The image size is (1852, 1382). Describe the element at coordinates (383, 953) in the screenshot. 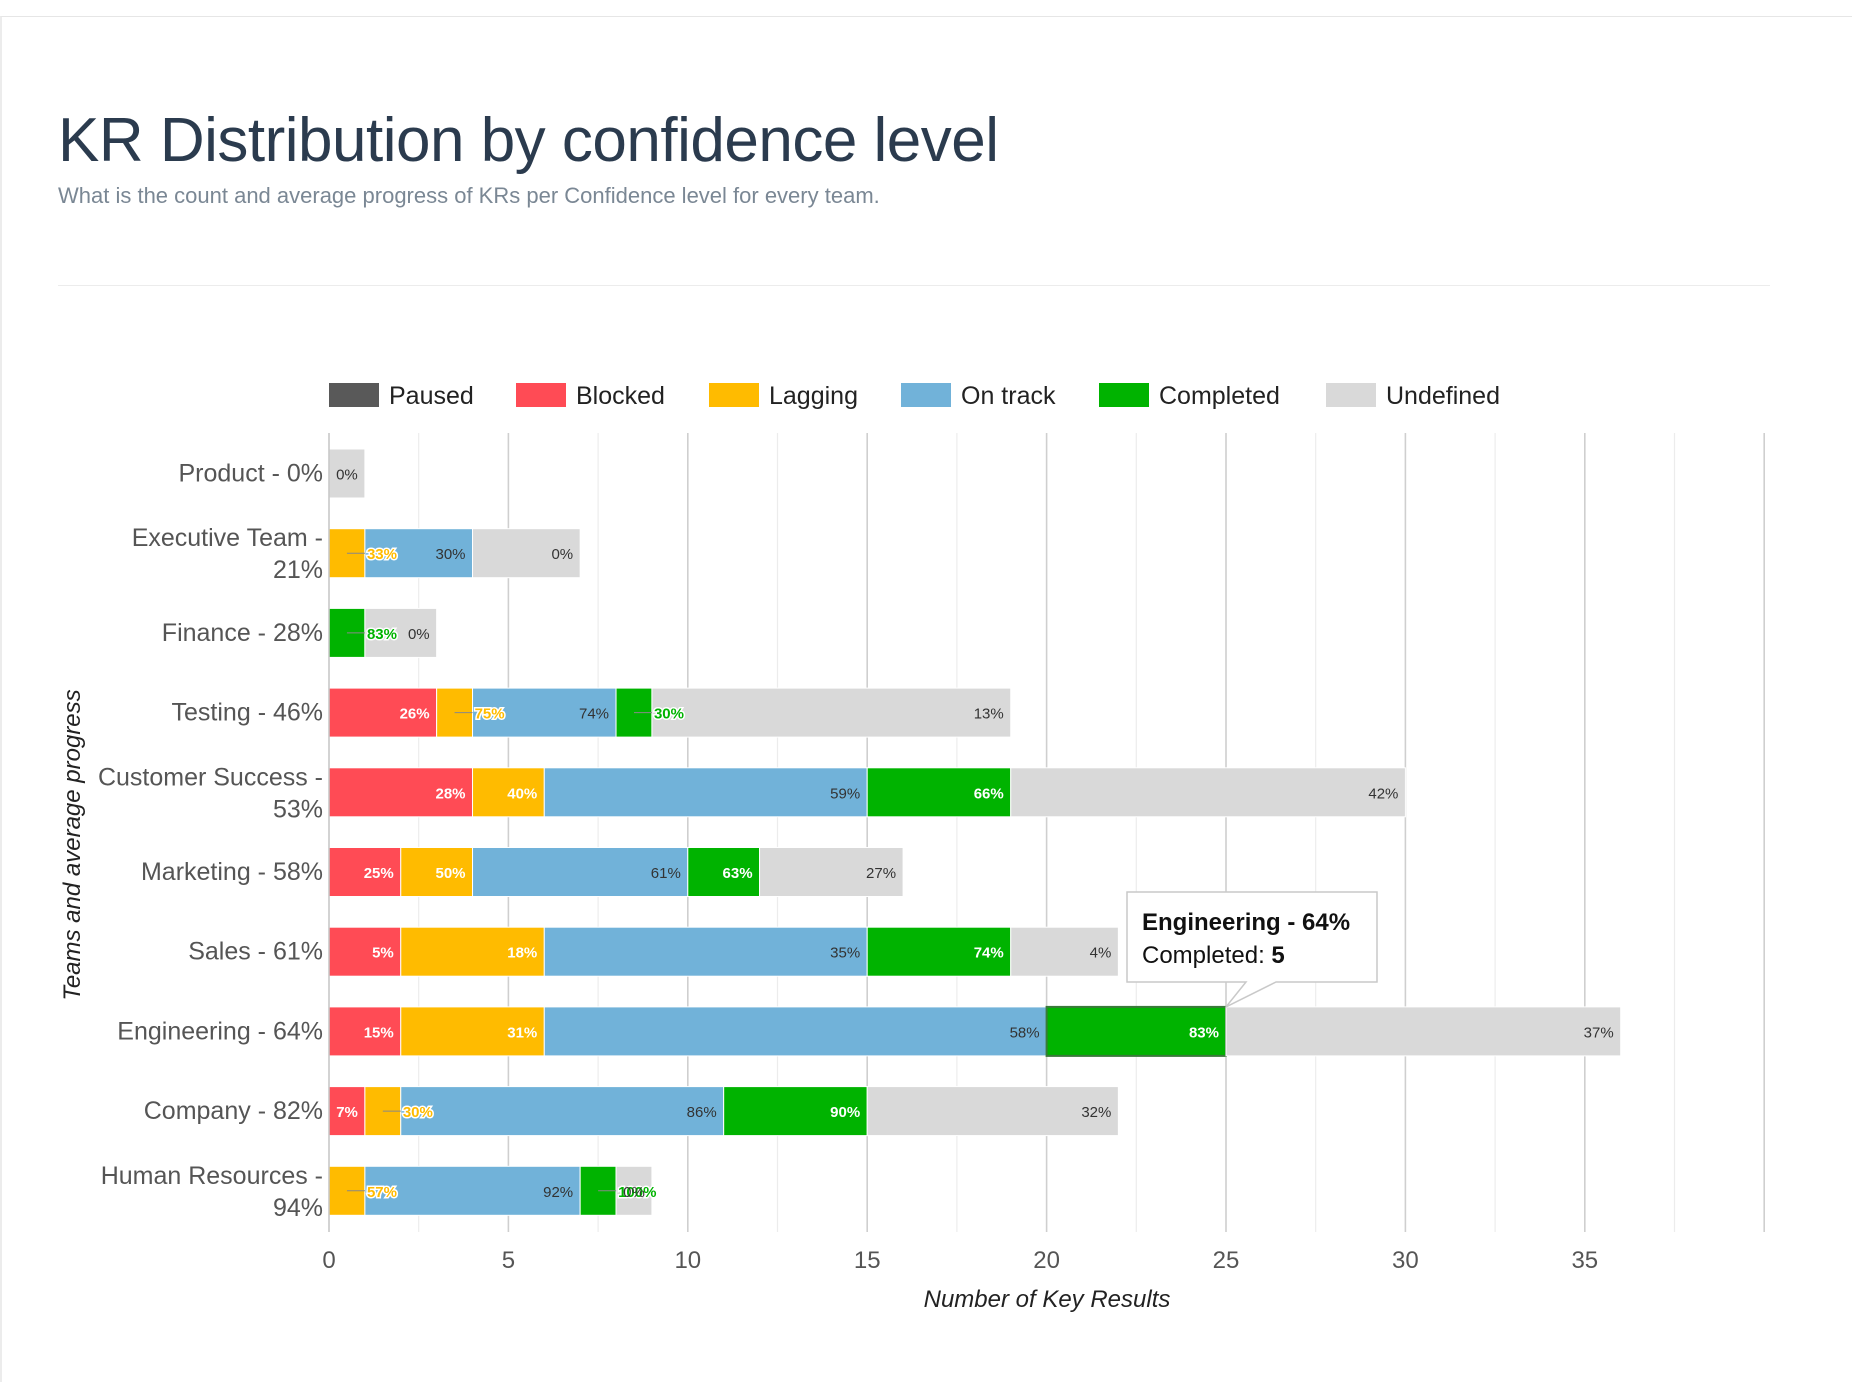

I see `data-label: 5%` at that location.